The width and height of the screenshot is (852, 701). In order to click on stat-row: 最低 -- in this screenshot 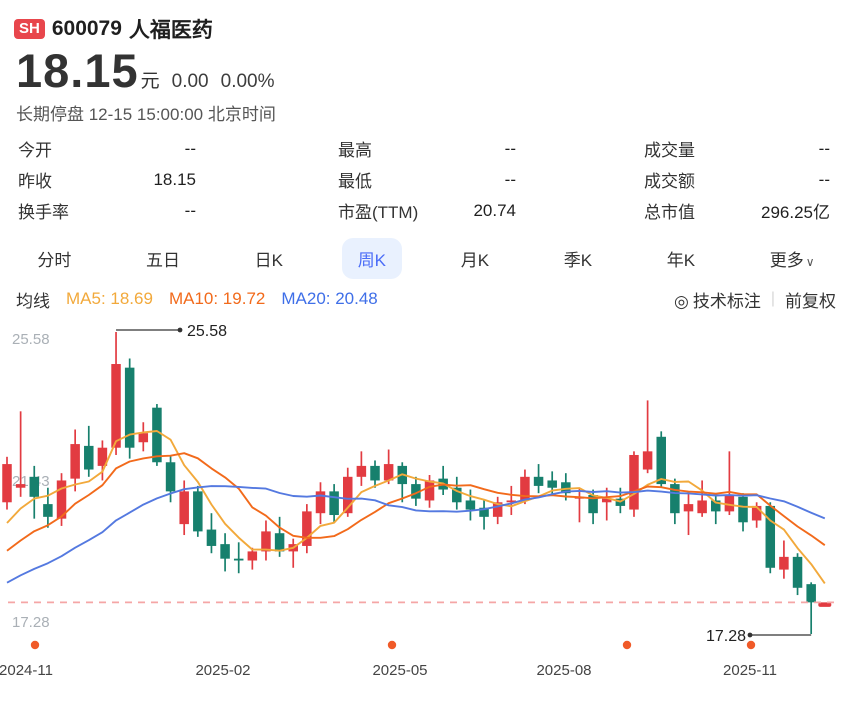, I will do `click(427, 179)`.